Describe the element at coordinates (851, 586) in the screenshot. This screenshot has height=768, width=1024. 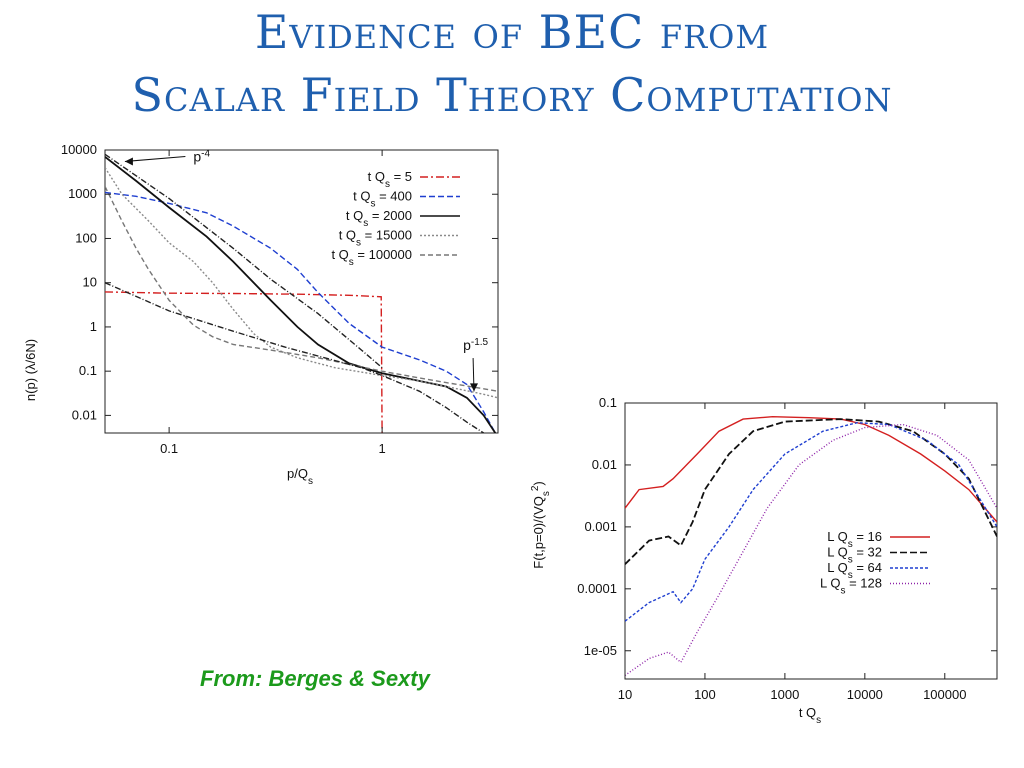
I see `legend-label-4: L Qs = 128` at that location.